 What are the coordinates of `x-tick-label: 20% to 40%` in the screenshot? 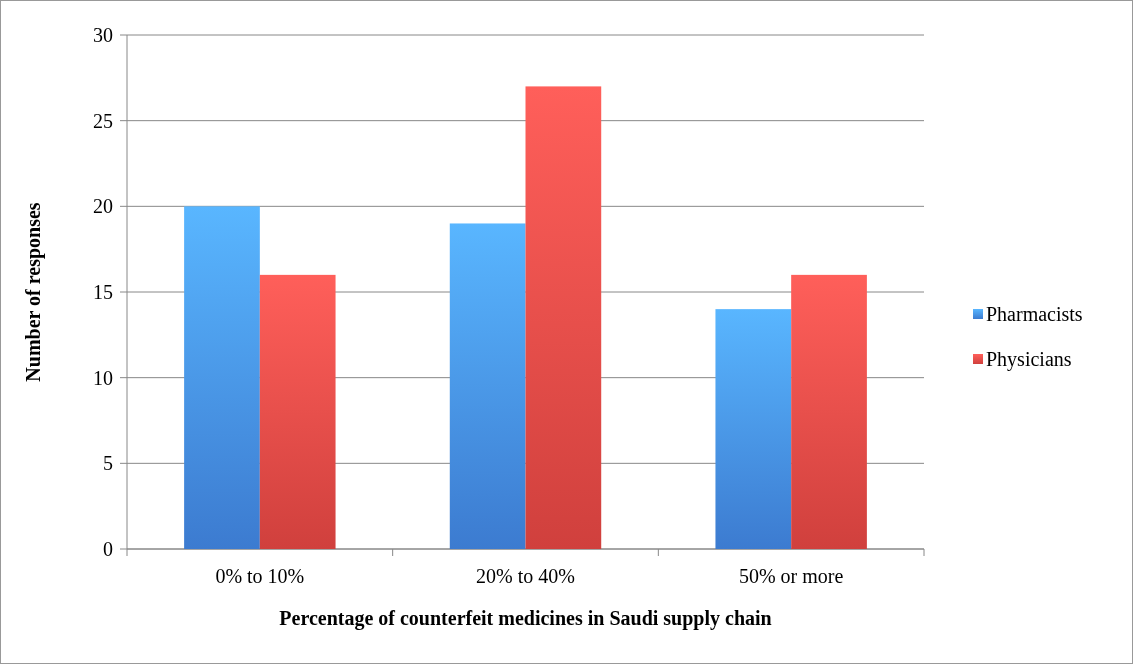 It's located at (525, 576).